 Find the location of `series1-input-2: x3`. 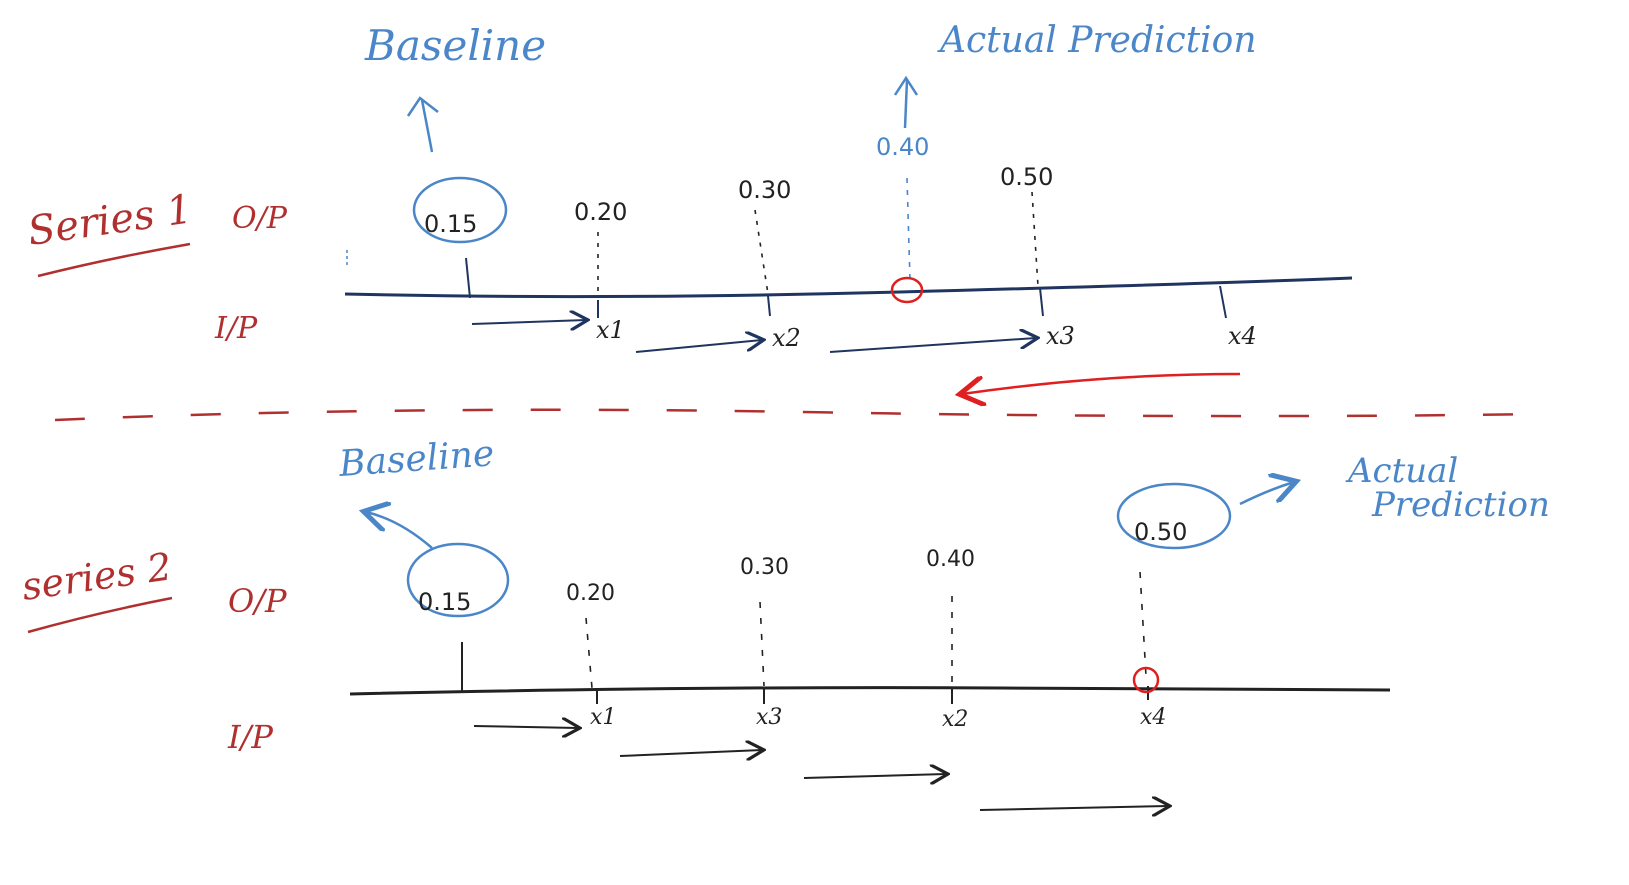

series1-input-2: x3 is located at coordinates (1060, 336).